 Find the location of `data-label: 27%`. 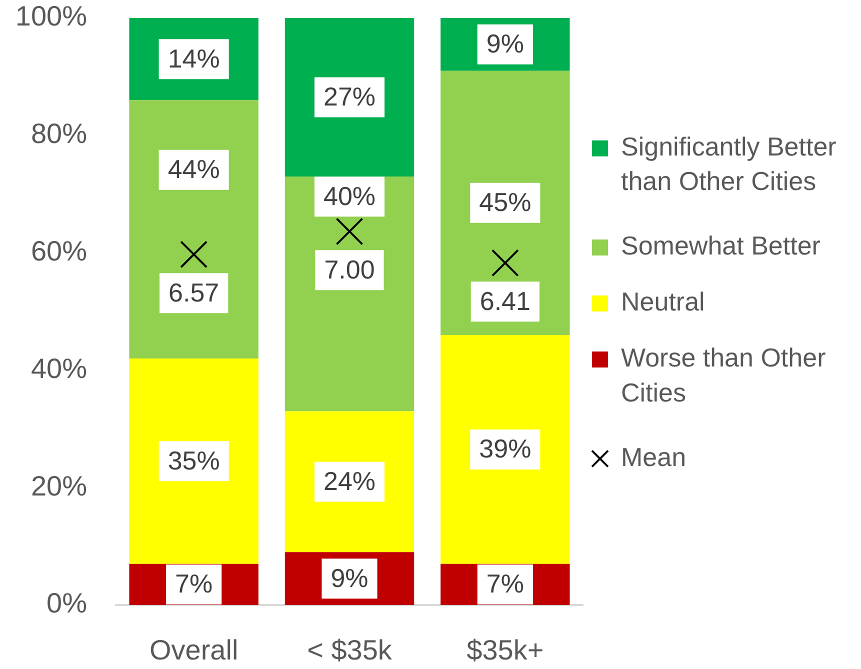

data-label: 27% is located at coordinates (349, 96).